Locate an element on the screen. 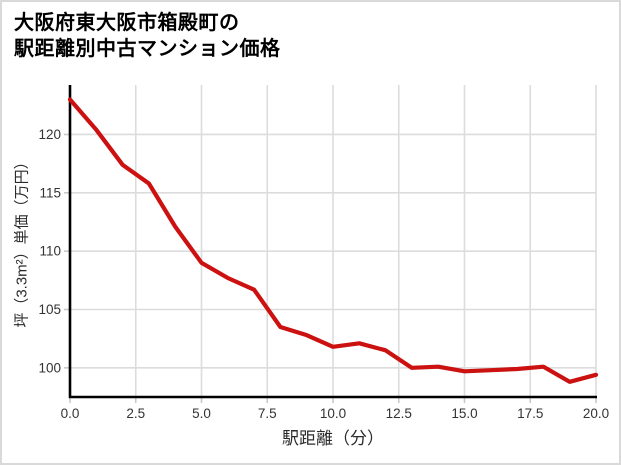 The height and width of the screenshot is (465, 621). chart-title: 大阪府東大阪市箱殿町の 駅距離別中古マンション価格 is located at coordinates (147, 36).